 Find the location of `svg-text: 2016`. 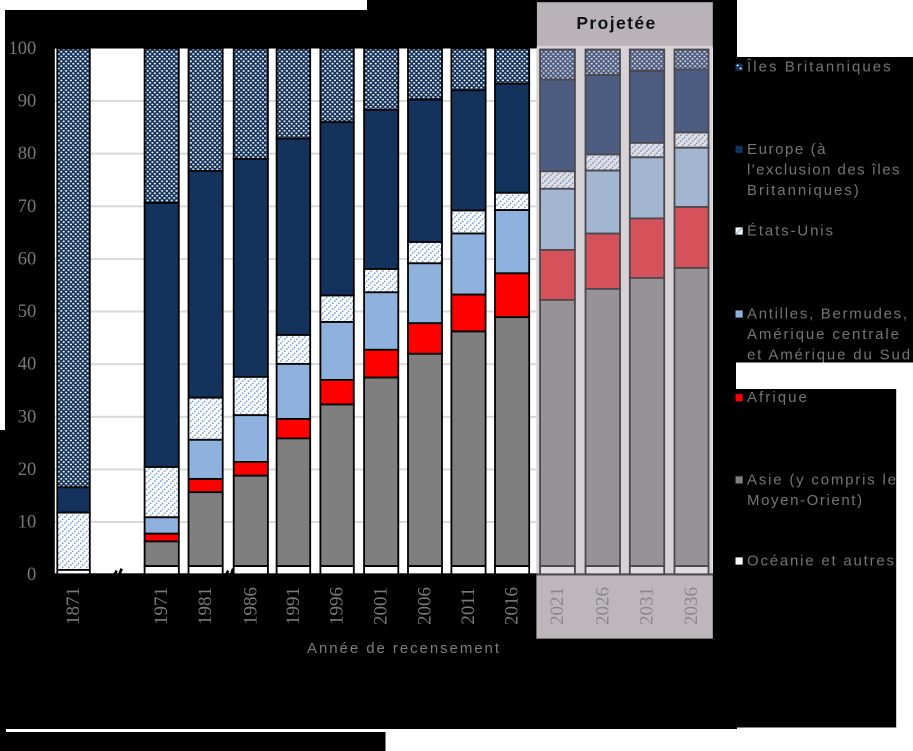

svg-text: 2016 is located at coordinates (512, 606).